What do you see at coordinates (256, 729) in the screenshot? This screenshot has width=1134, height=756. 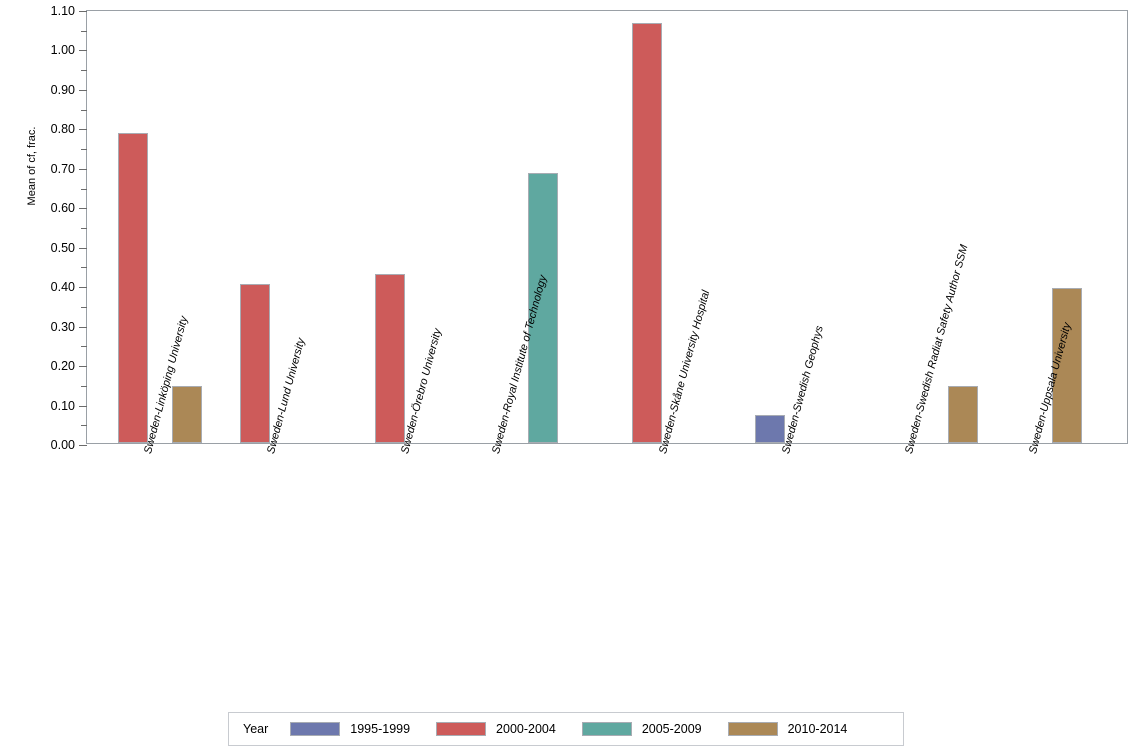 I see `legend-title: Year` at bounding box center [256, 729].